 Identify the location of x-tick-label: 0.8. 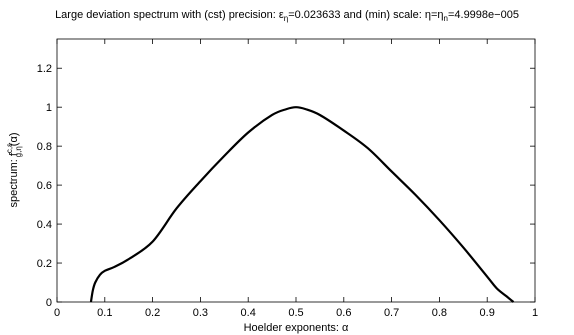
(439, 313).